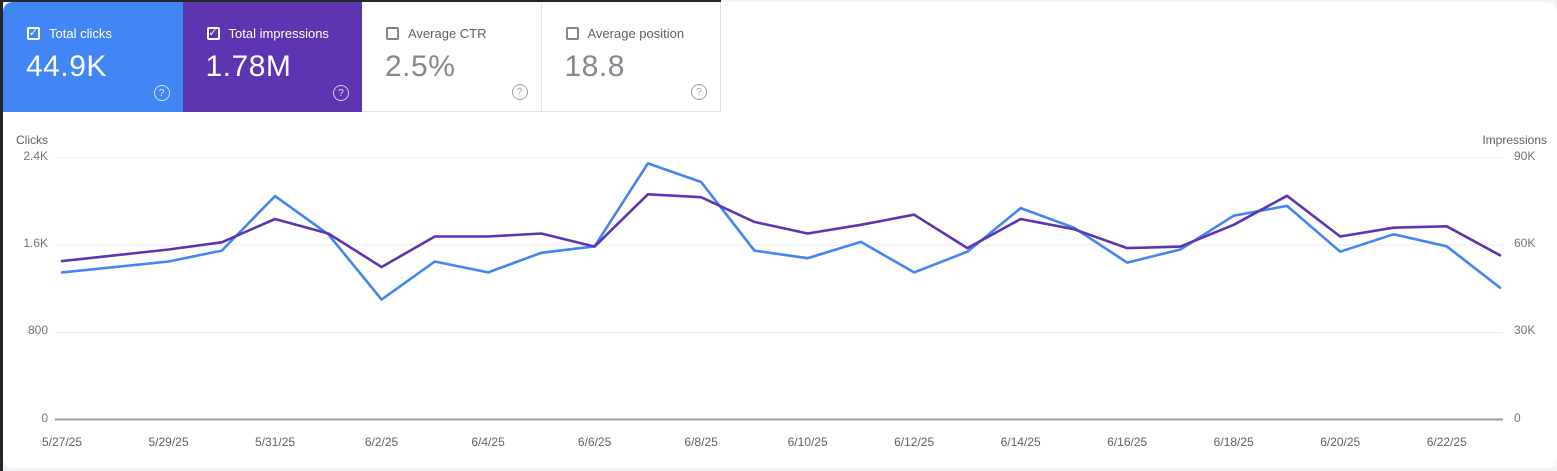  I want to click on screen-edge-left, so click(1, 235).